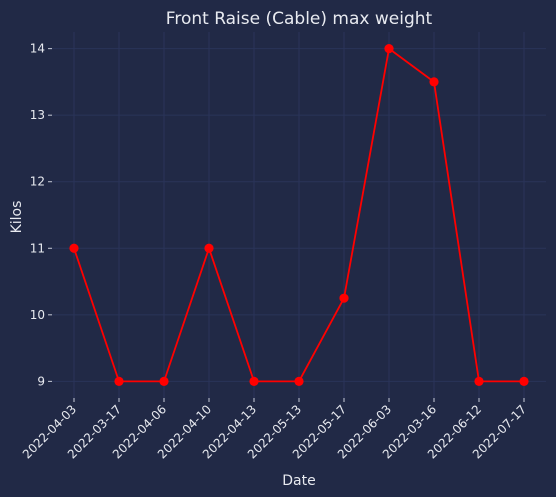 The image size is (556, 497). Describe the element at coordinates (41, 381) in the screenshot. I see `y-tick-label: 9` at that location.